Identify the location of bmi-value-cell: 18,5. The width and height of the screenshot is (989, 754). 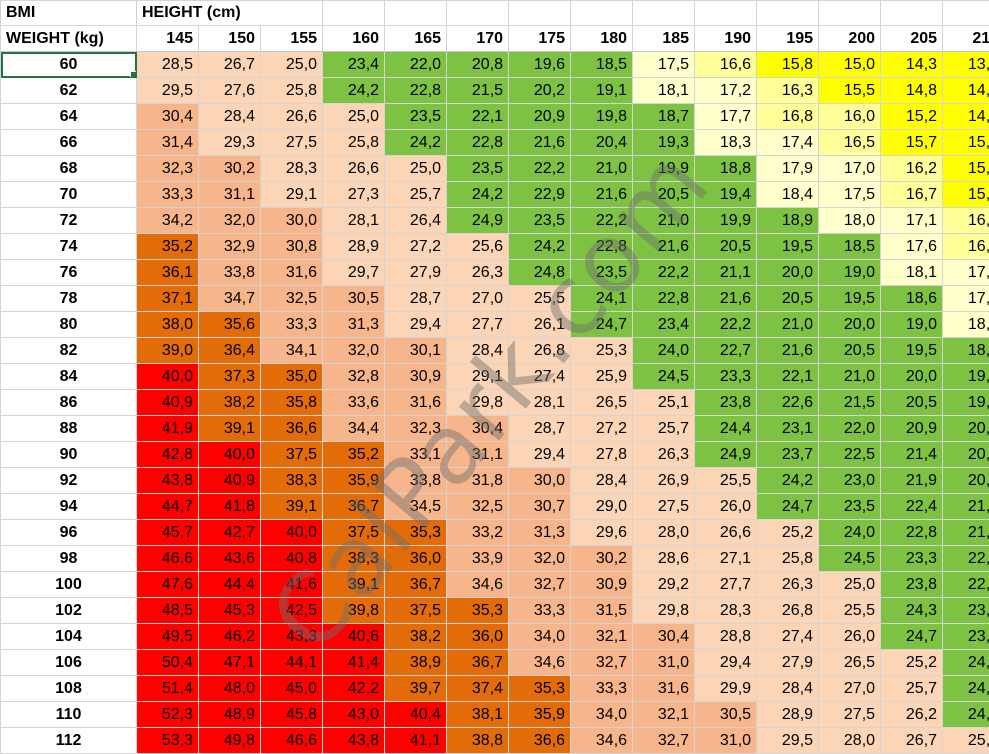
(850, 247).